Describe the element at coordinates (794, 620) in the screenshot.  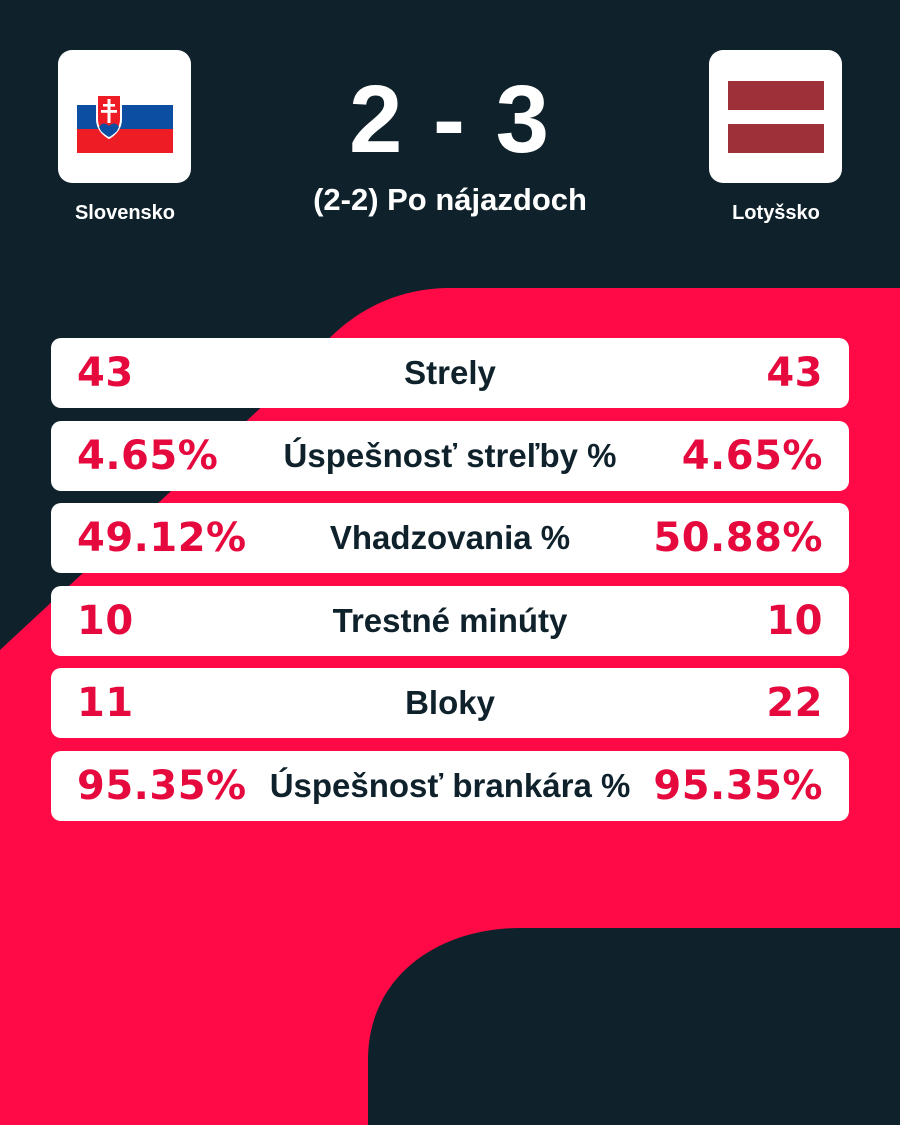
I see `away-stat-value: 10` at that location.